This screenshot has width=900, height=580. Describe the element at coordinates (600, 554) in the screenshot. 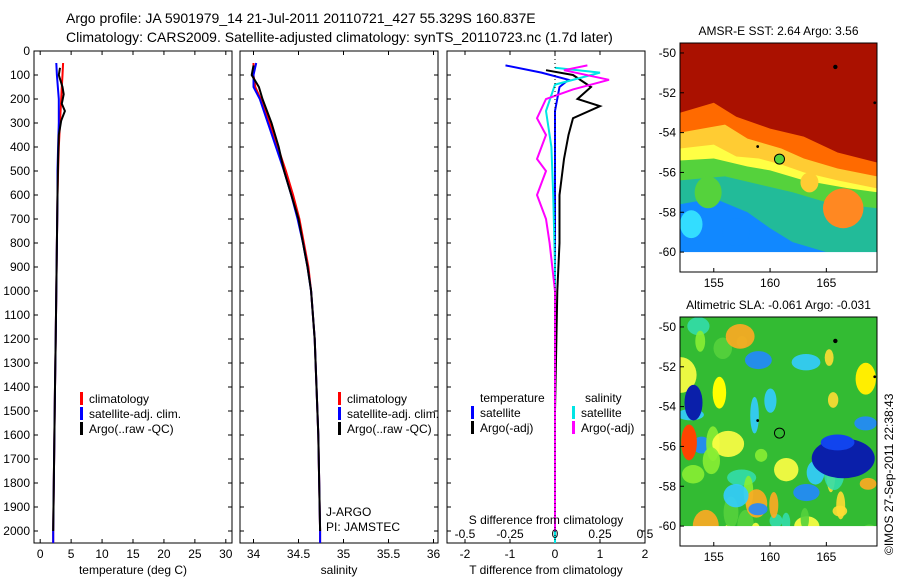

I see `x-tick-label: 1` at that location.